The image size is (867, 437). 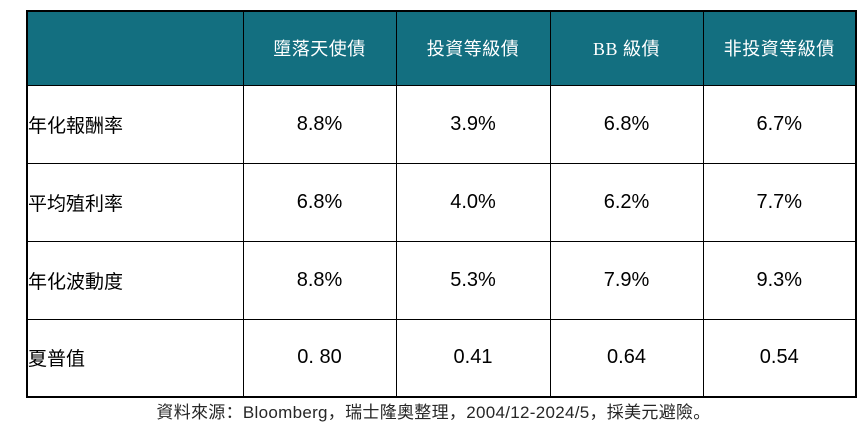 What do you see at coordinates (626, 280) in the screenshot?
I see `table-cell: 7.9%` at bounding box center [626, 280].